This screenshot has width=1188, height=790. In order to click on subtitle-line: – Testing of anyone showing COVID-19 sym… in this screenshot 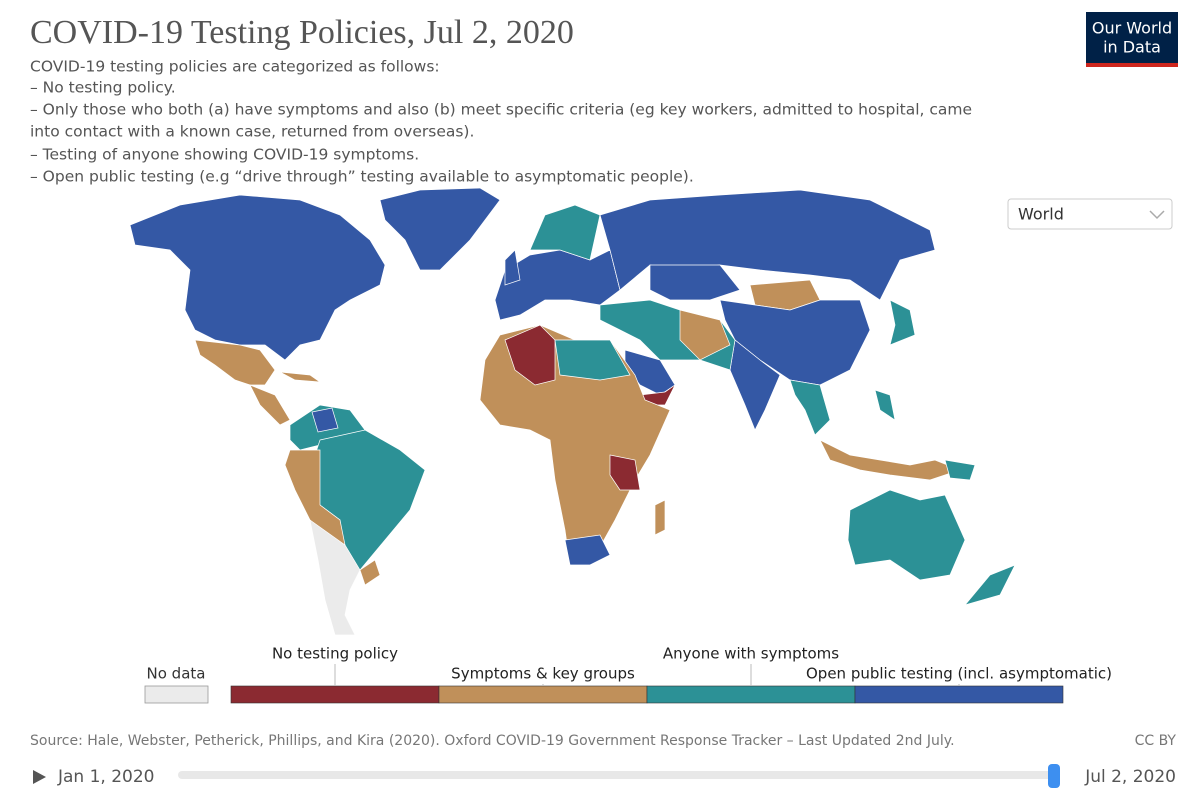, I will do `click(224, 155)`.